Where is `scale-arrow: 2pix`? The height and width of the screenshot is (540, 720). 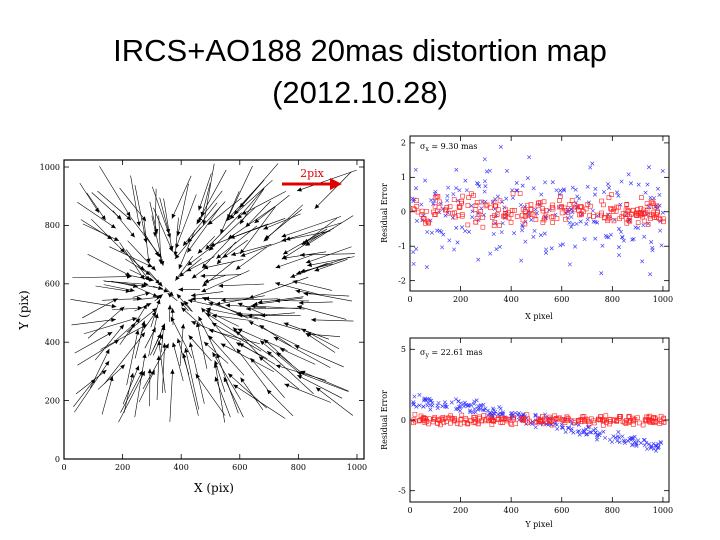 scale-arrow: 2pix is located at coordinates (312, 178).